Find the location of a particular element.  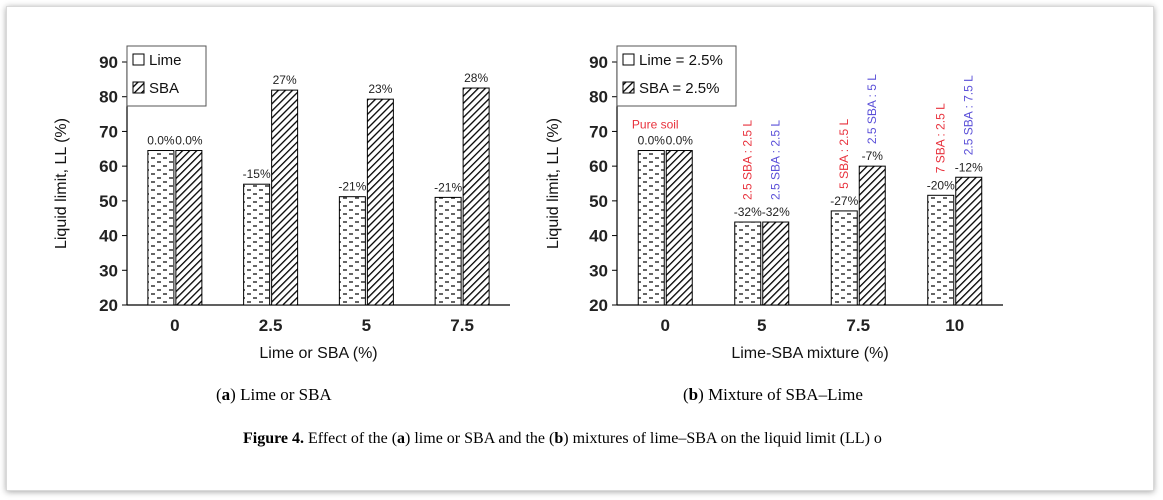

data-label: -15% is located at coordinates (257, 174).